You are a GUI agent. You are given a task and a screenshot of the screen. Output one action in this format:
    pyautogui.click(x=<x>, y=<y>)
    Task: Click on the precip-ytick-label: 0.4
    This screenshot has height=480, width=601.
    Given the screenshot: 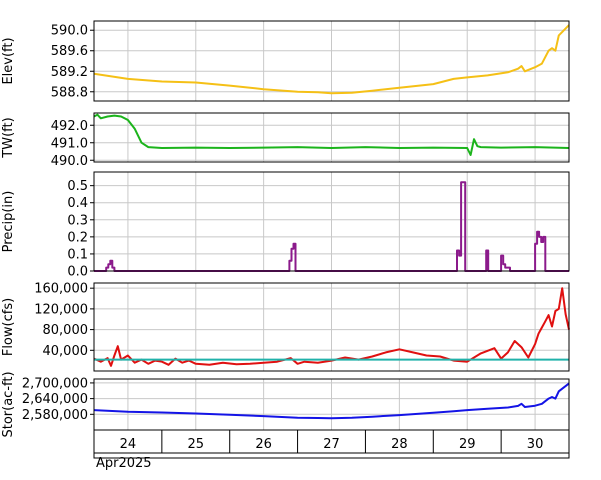 What is the action you would take?
    pyautogui.click(x=77, y=203)
    